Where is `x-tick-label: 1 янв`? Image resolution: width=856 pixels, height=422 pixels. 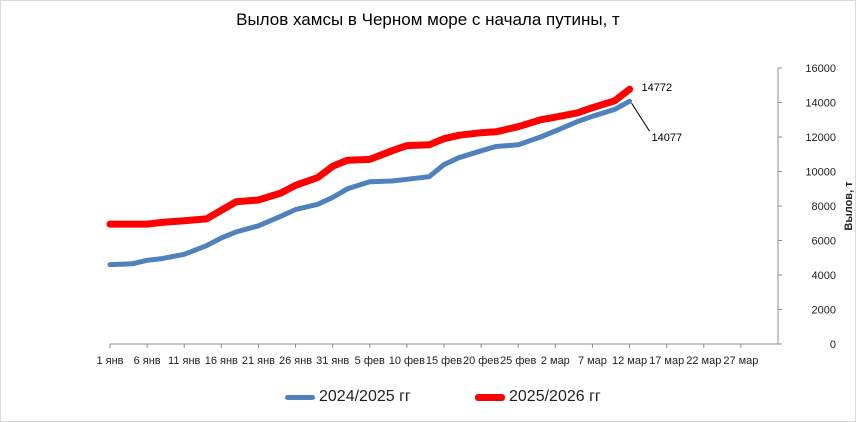
x-tick-label: 1 янв is located at coordinates (109, 361).